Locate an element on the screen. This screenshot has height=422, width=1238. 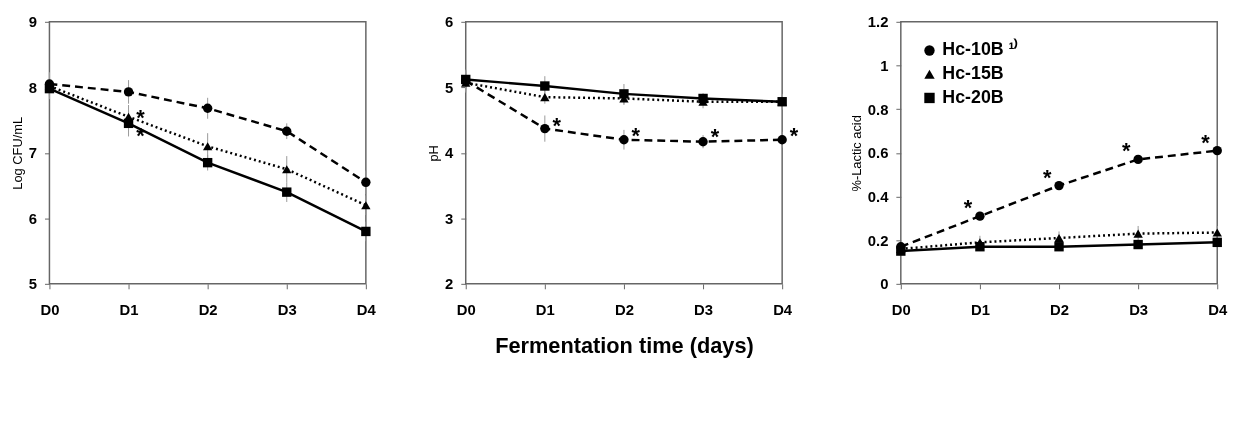
y-tick-label: 3 is located at coordinates (449, 218).